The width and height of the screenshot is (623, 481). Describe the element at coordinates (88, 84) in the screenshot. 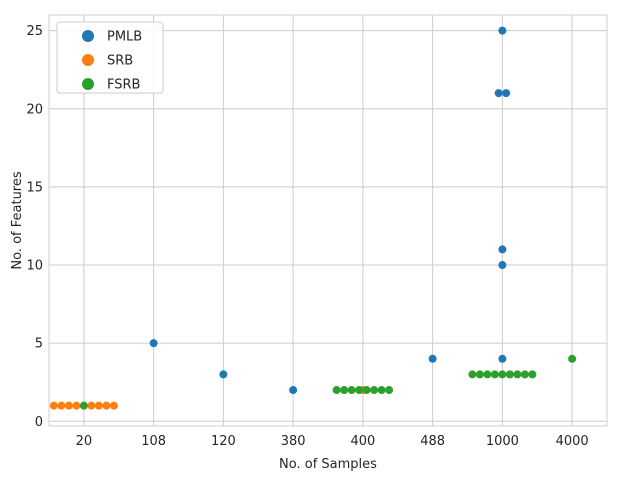

I see `legend-marker-fsrb` at that location.